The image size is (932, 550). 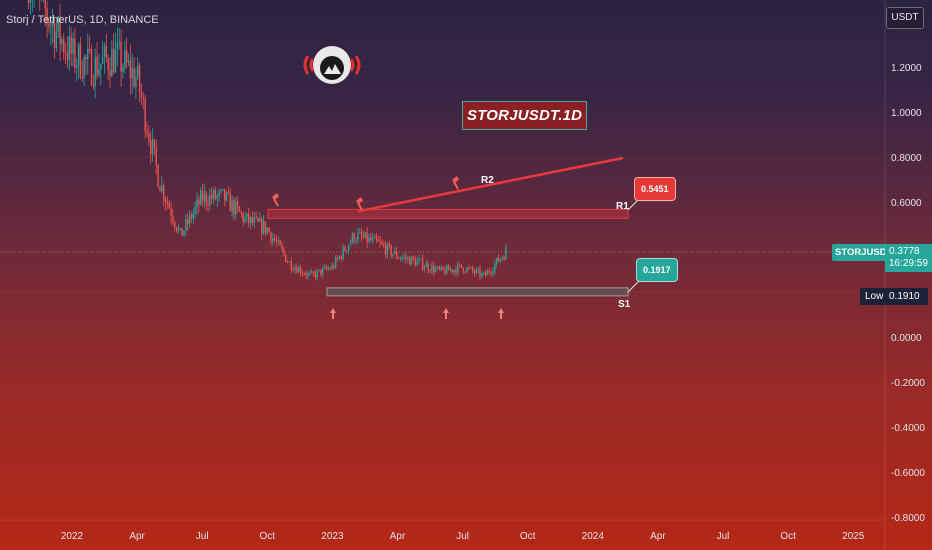 I want to click on r1-label: R1, so click(x=622, y=206).